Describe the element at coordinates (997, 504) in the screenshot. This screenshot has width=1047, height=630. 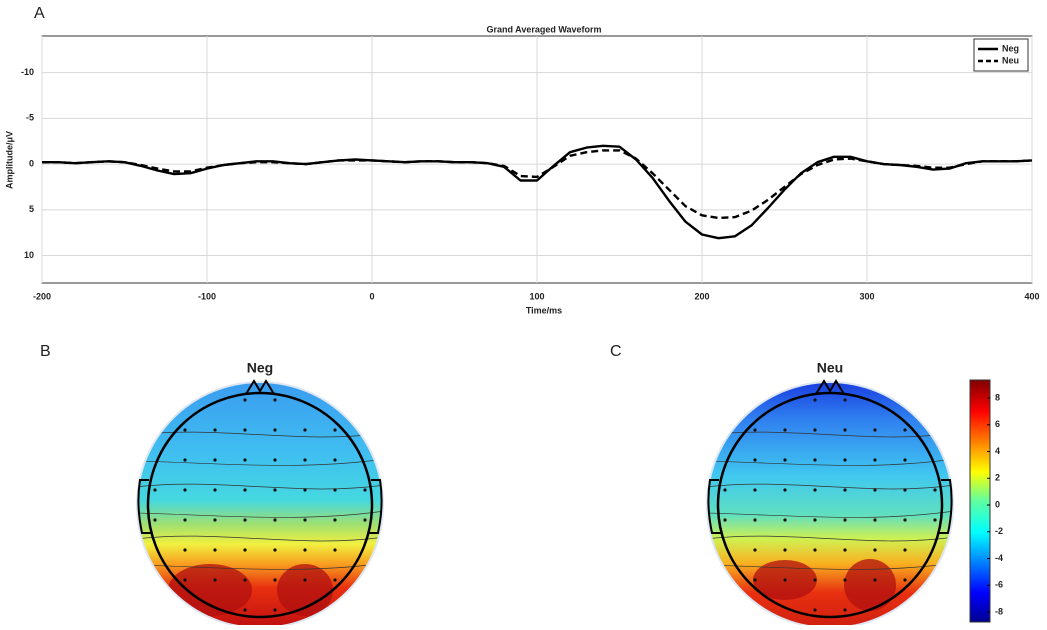
I see `colorbar-tick-label: 0` at that location.